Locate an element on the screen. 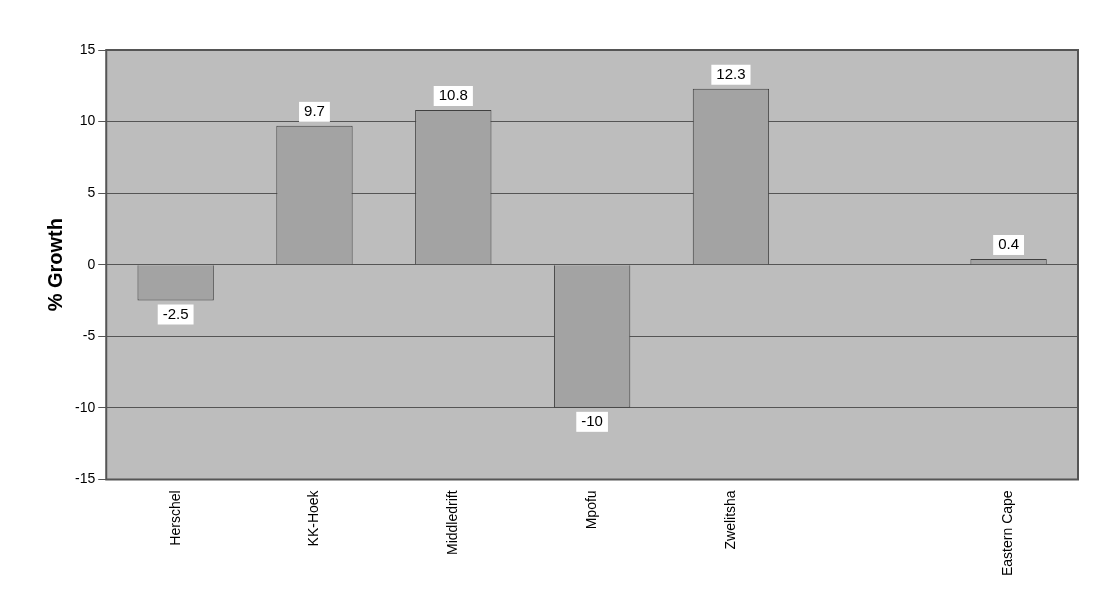 Image resolution: width=1093 pixels, height=609 pixels. y-tick-label: 0 is located at coordinates (91, 263).